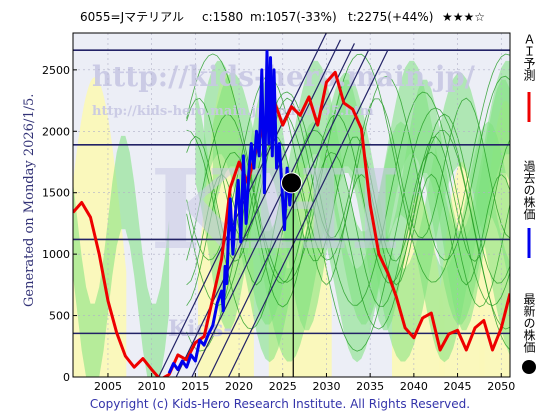 This screenshot has width=560, height=420. I want to click on x-axis-ticks: 2005 2010 2015 2020 2025 2030 2035 2040 2045 2050, so click(304, 383).